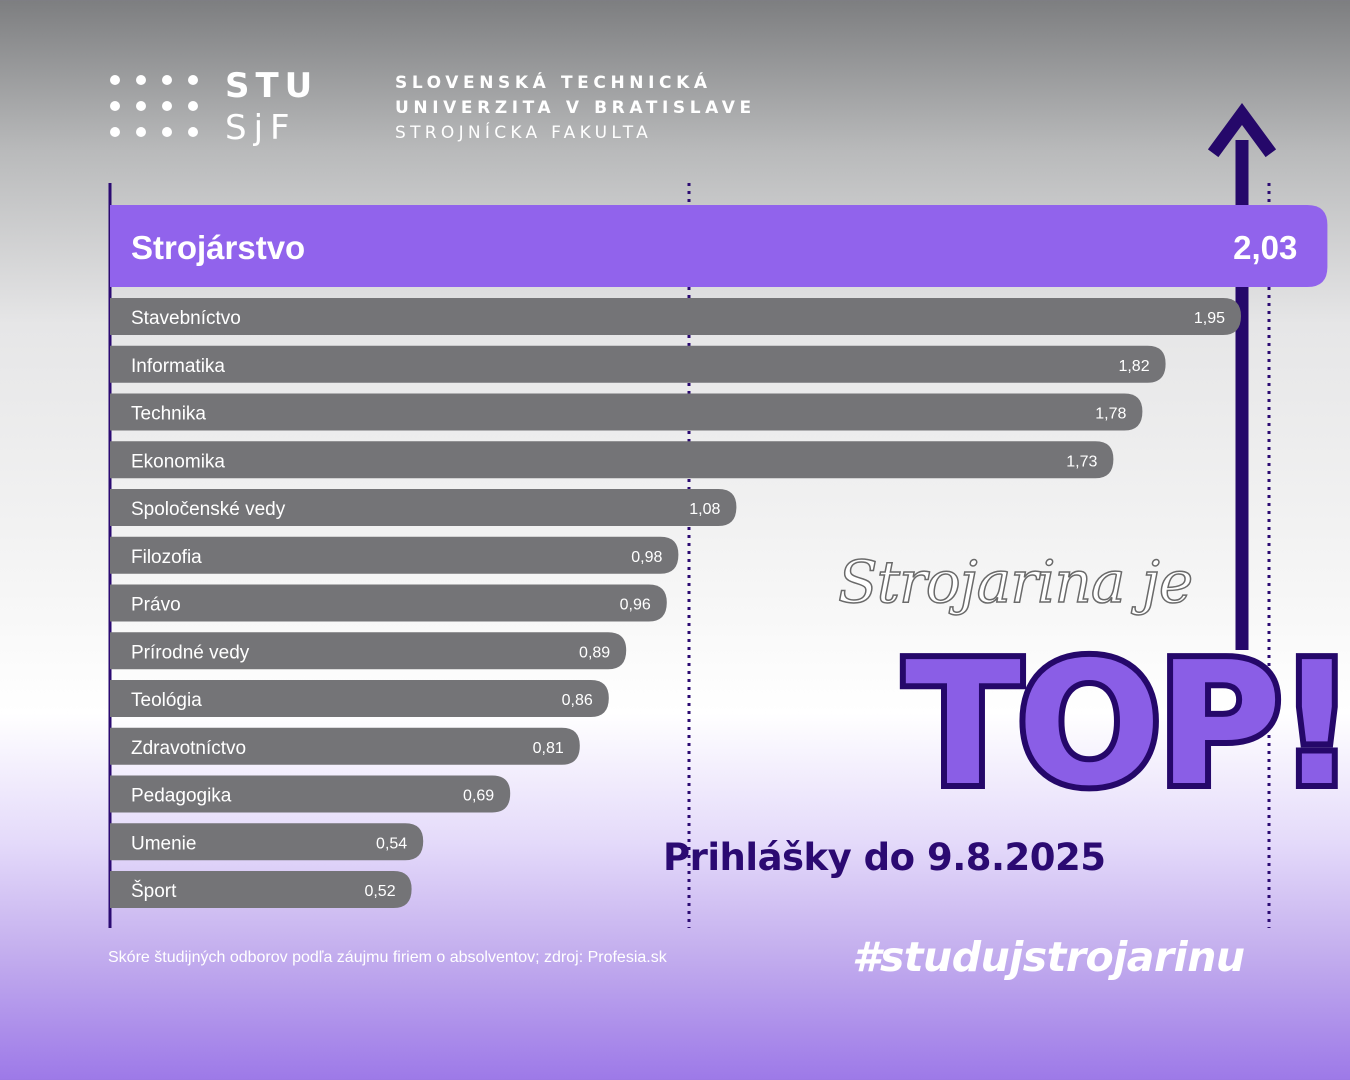 This screenshot has height=1080, width=1350. I want to click on bar-label: Prírodné vedy, so click(190, 652).